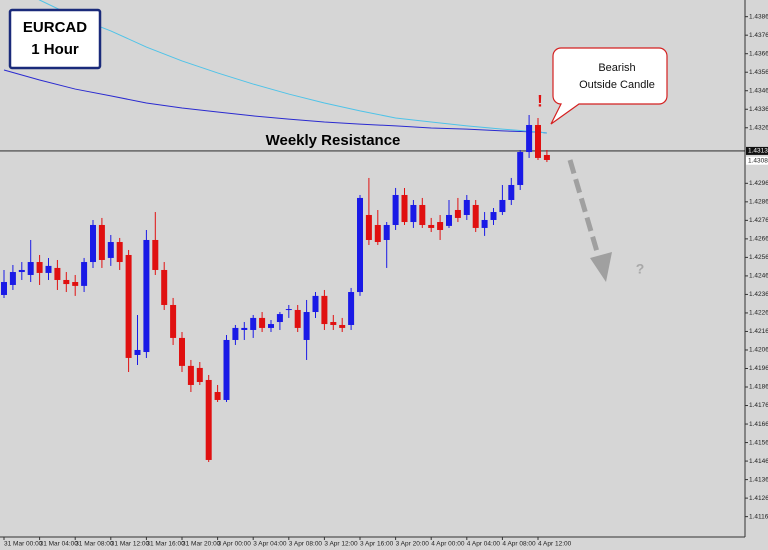  Describe the element at coordinates (55, 49) in the screenshot. I see `timeframe: 1 Hour` at that location.